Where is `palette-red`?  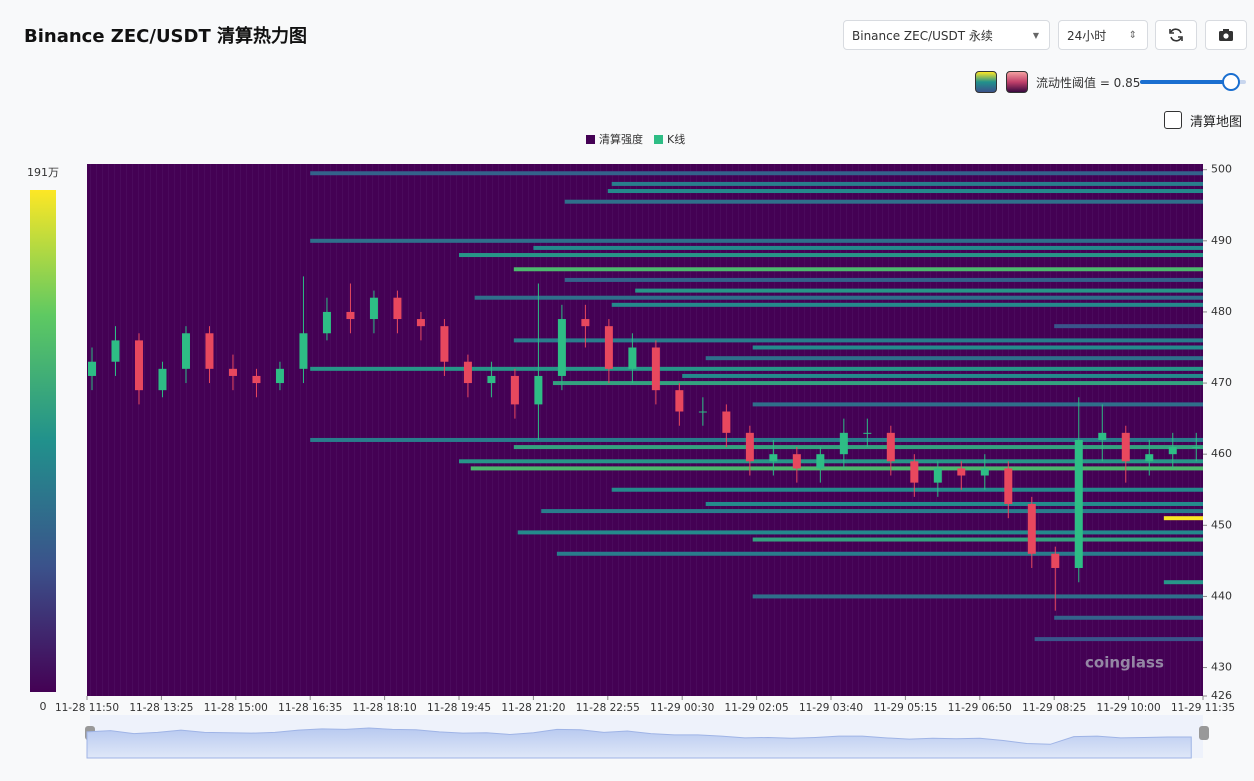
palette-red is located at coordinates (1017, 82).